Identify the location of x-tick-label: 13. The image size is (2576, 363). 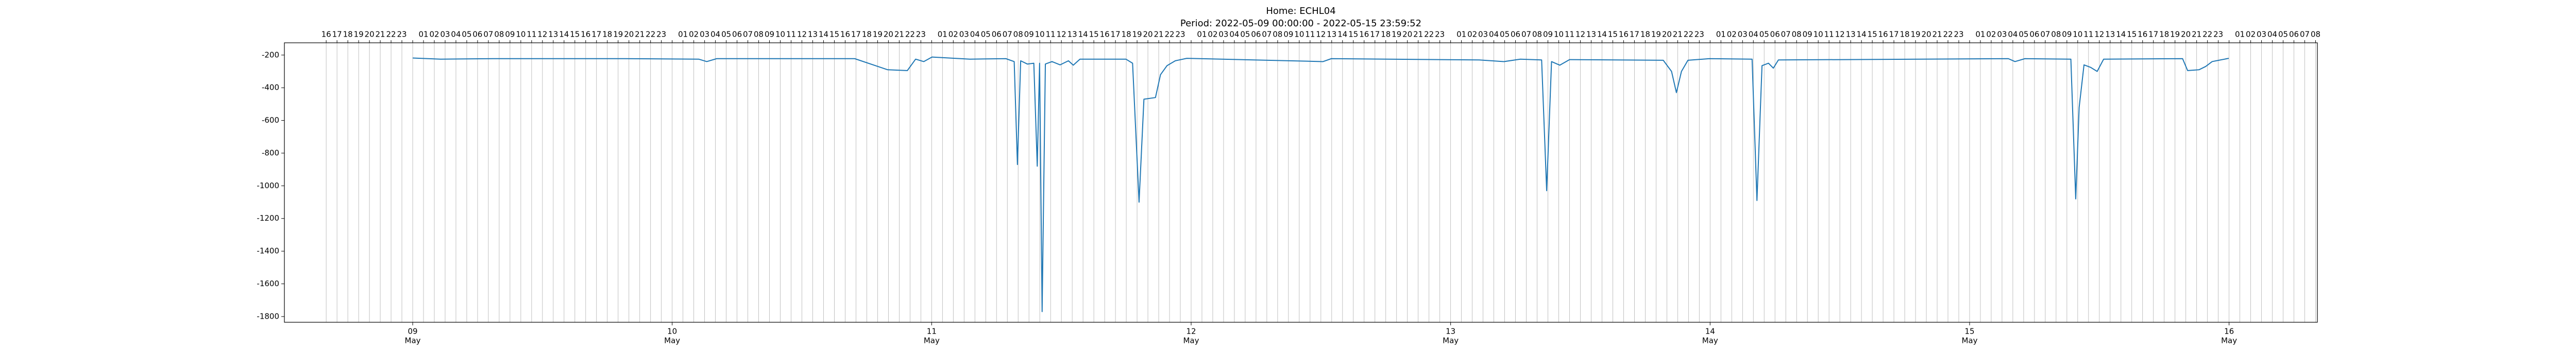
(1451, 331).